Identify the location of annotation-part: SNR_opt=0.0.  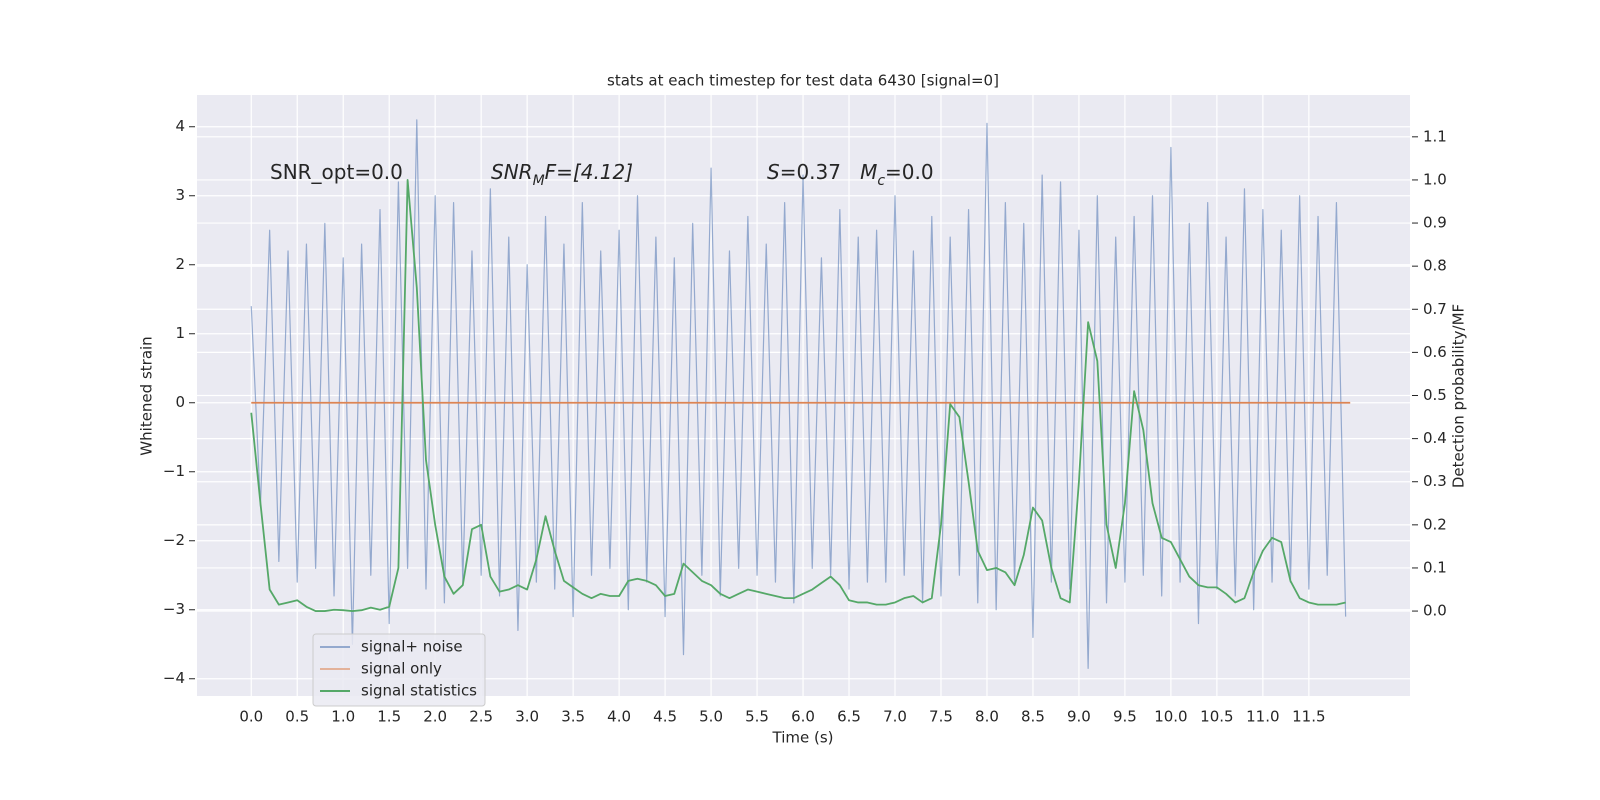
(336, 172).